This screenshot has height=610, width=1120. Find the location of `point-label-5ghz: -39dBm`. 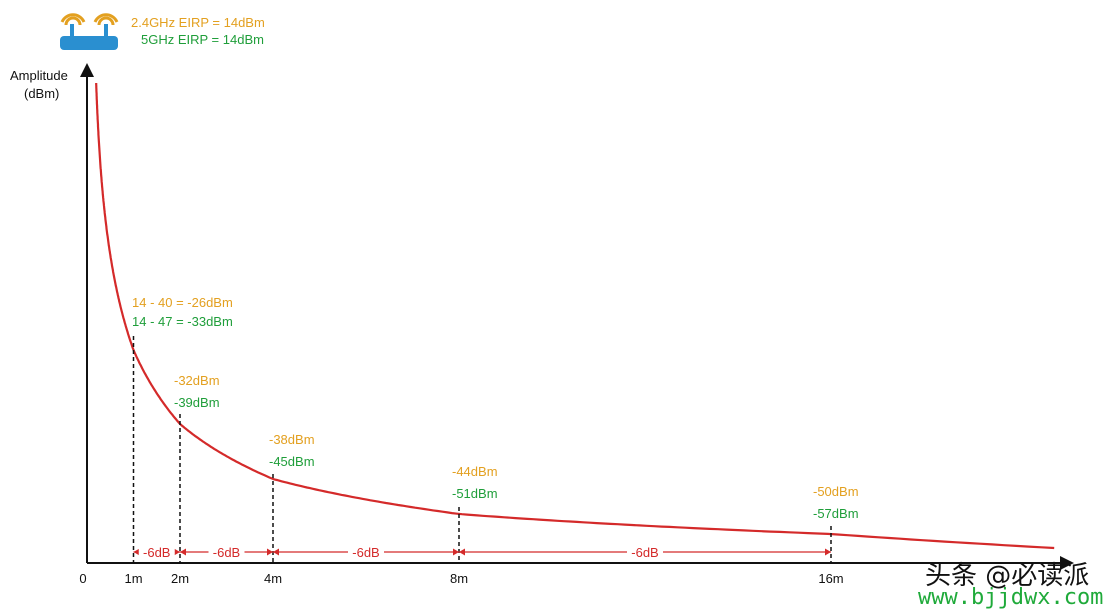

point-label-5ghz: -39dBm is located at coordinates (197, 402).